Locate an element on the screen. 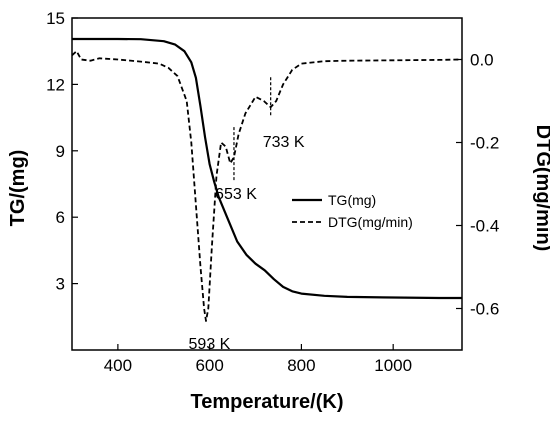  annotation-593k: 593 K is located at coordinates (210, 344).